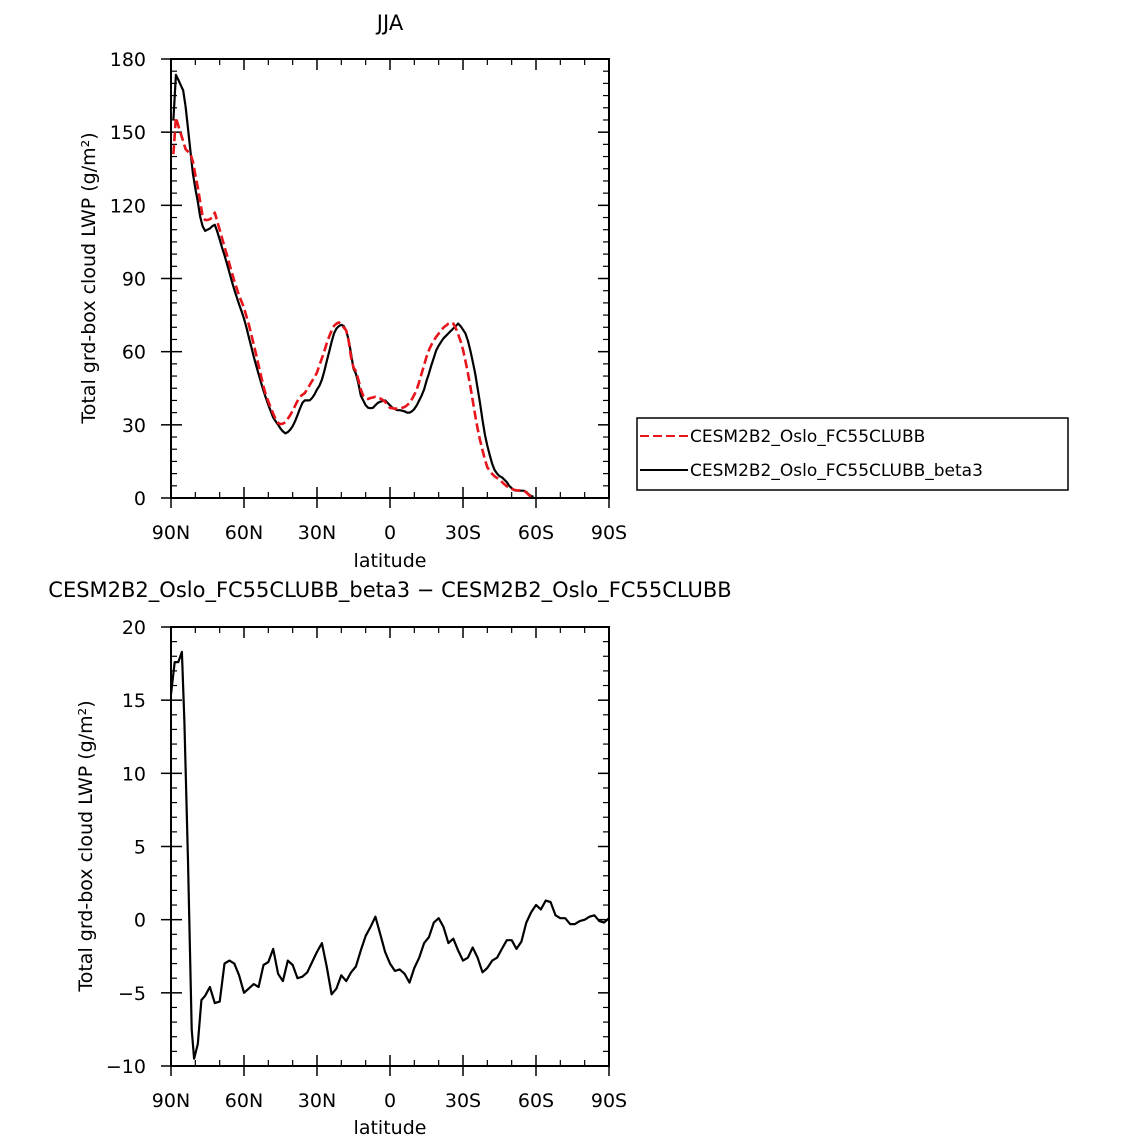  I want to click on bottom-x-tick-label: 30S, so click(463, 1101).